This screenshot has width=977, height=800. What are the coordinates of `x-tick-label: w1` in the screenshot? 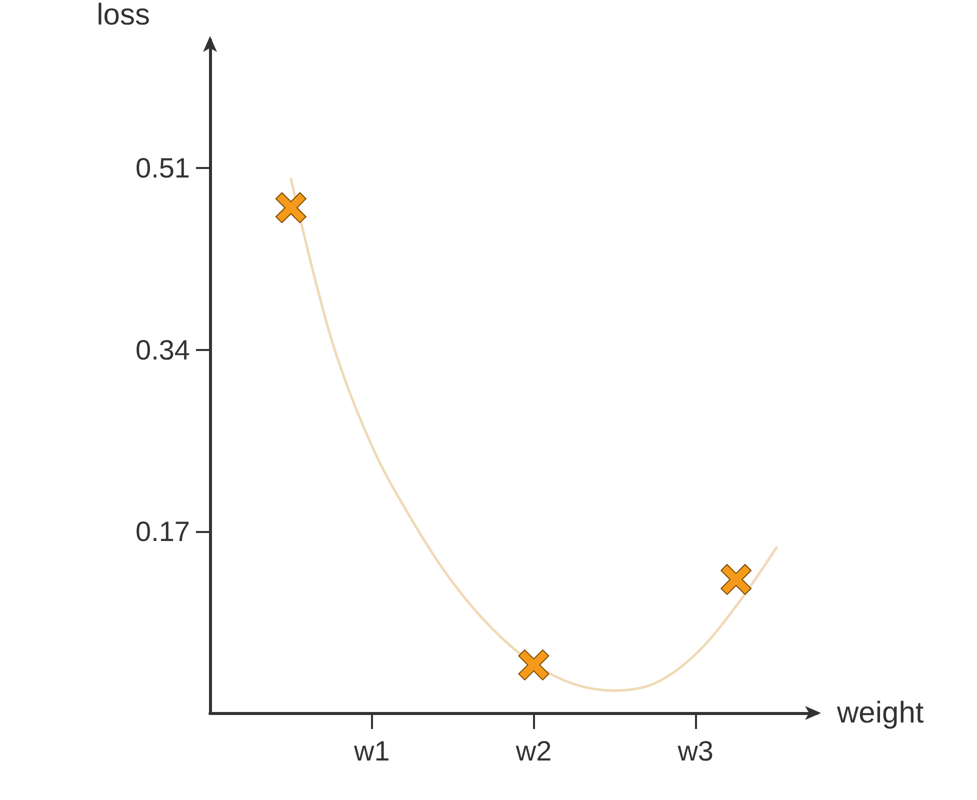 It's located at (371, 751).